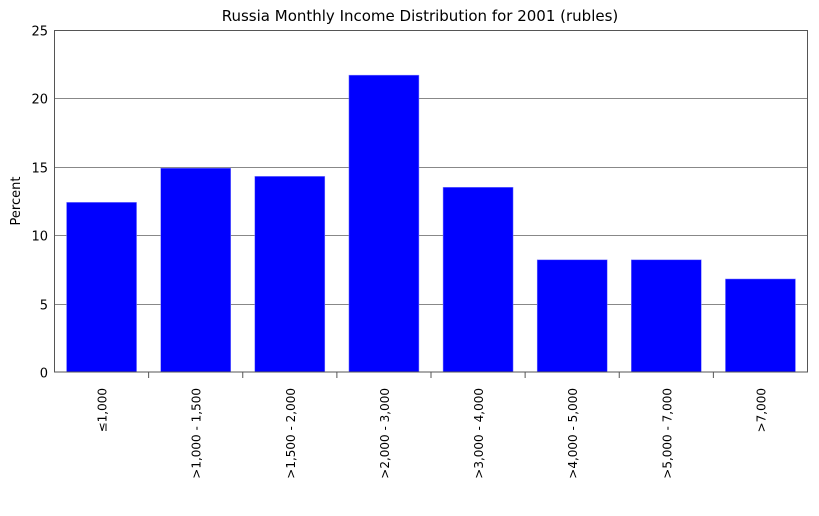 Image resolution: width=819 pixels, height=516 pixels. What do you see at coordinates (39, 169) in the screenshot?
I see `y-tick-label: 15` at bounding box center [39, 169].